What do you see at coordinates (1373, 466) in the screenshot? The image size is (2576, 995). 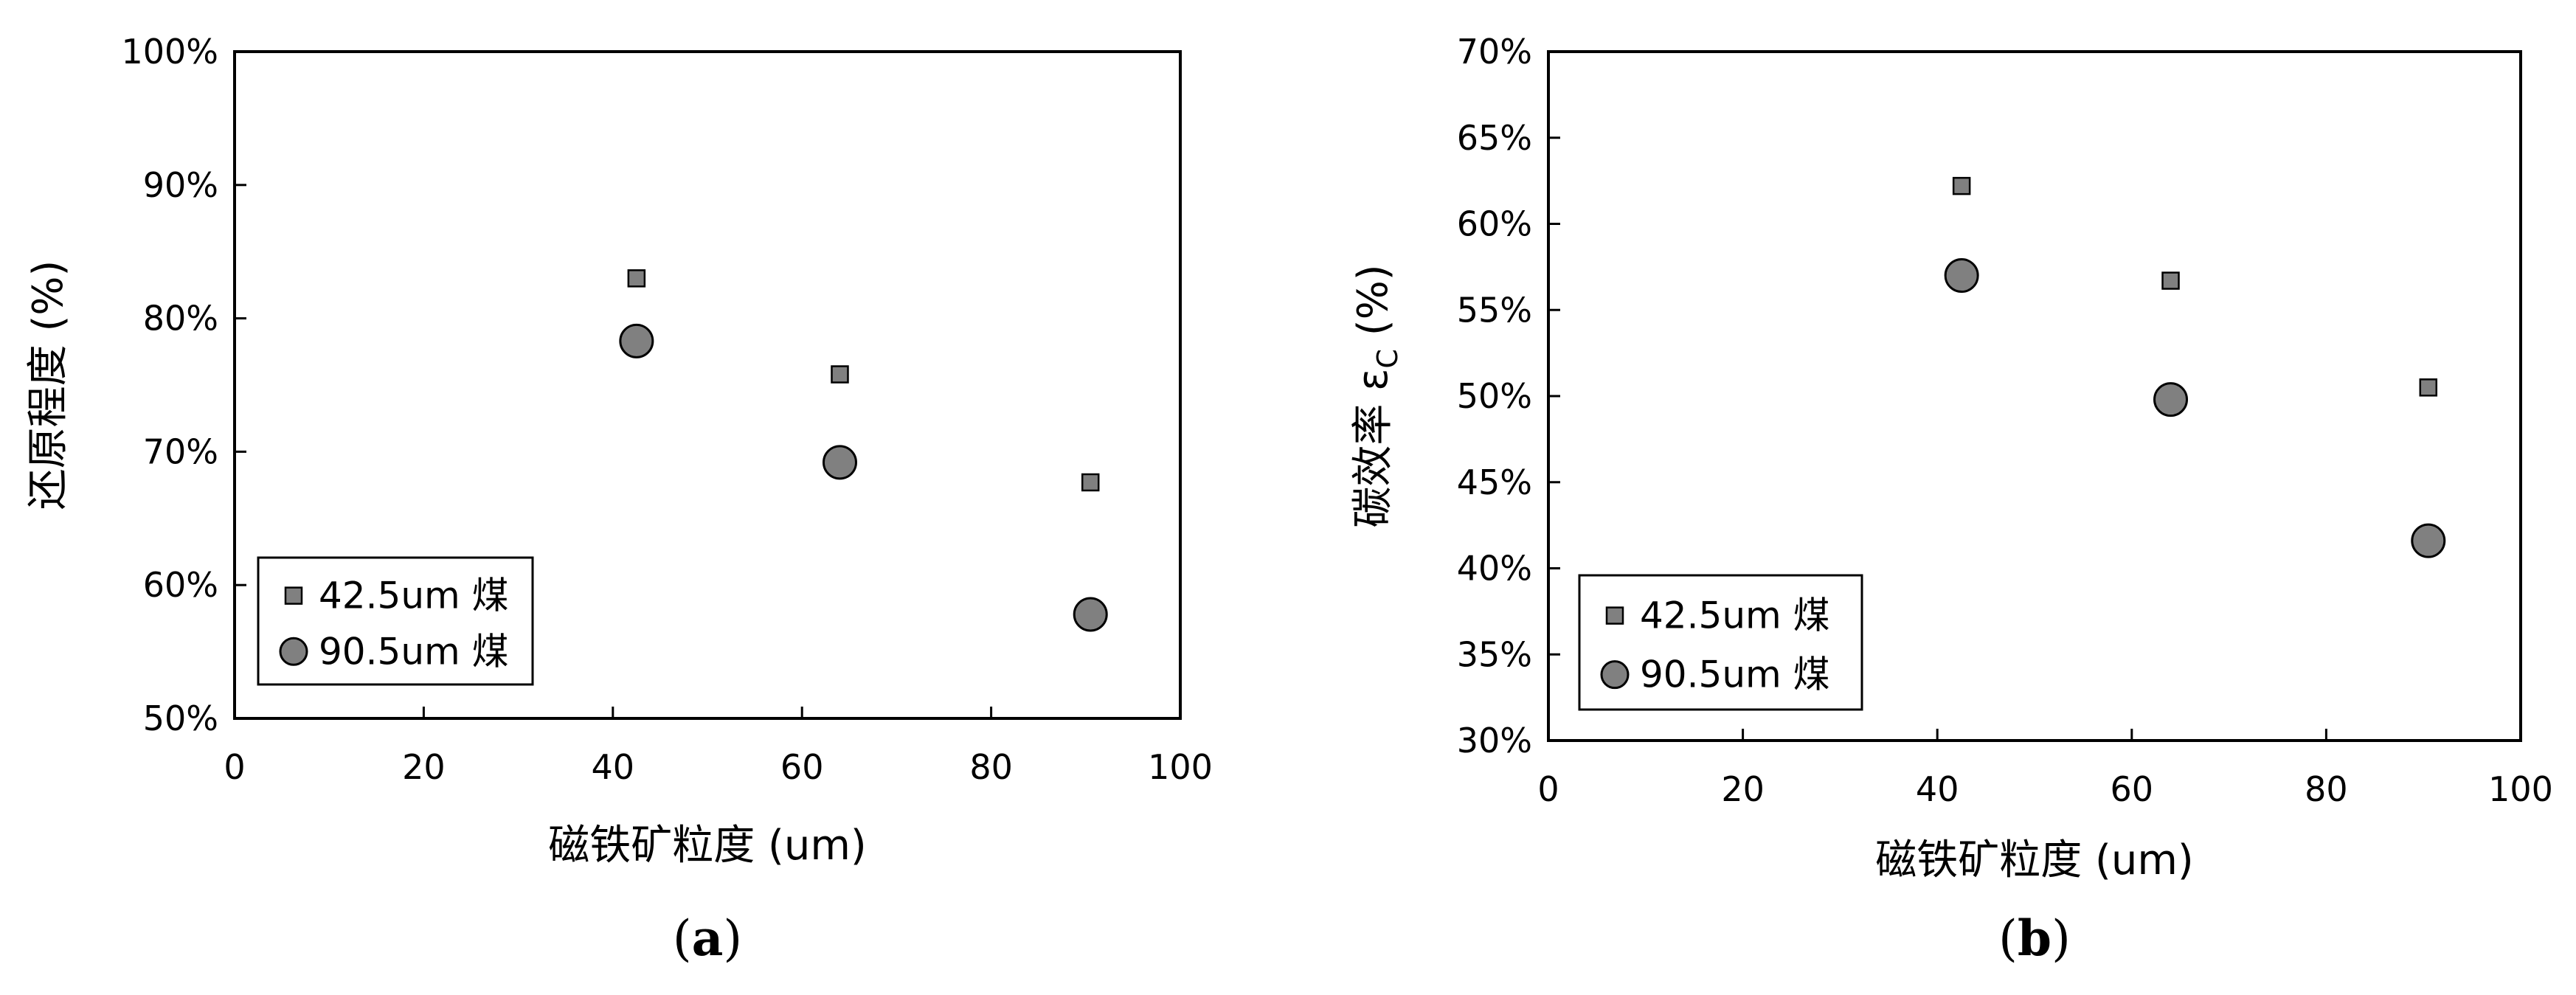 I see `y-axis-title-text: 碳效率` at bounding box center [1373, 466].